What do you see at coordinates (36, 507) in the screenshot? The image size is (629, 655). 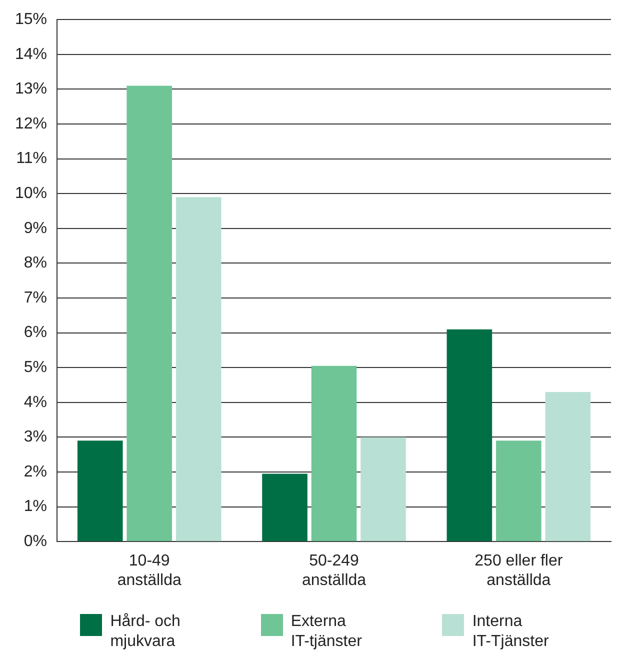 I see `y-tick-label: 1%` at bounding box center [36, 507].